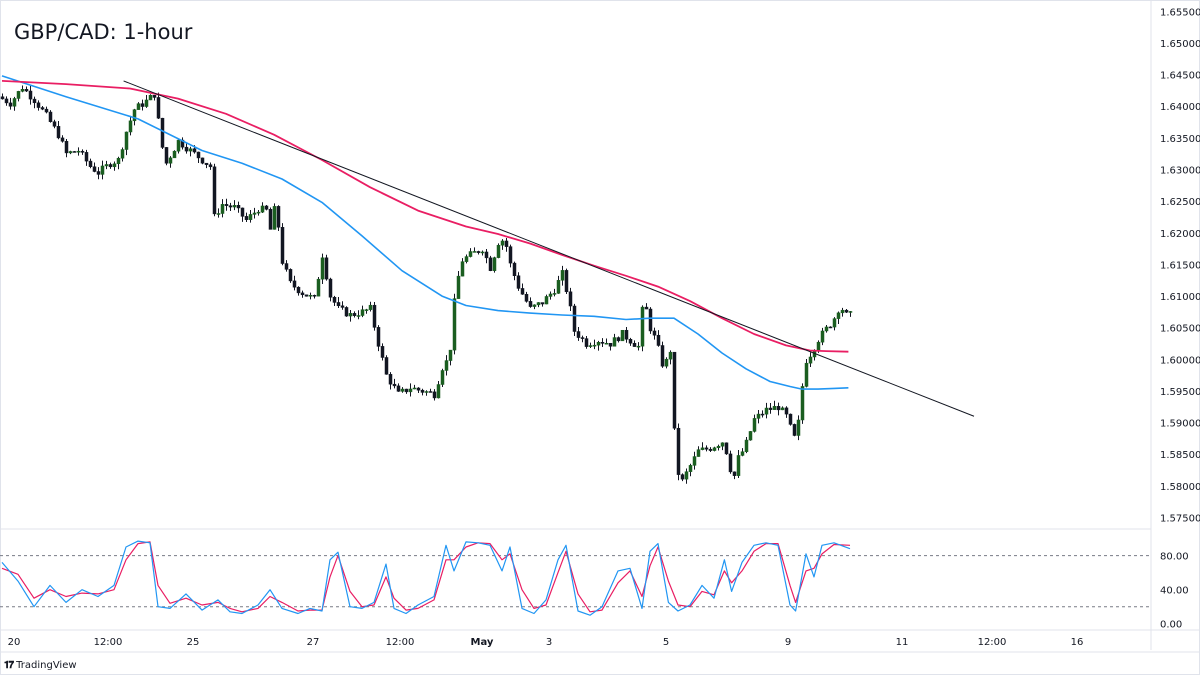 Image resolution: width=1200 pixels, height=675 pixels. Describe the element at coordinates (1180, 392) in the screenshot. I see `price-tick-label: 1.59500` at that location.